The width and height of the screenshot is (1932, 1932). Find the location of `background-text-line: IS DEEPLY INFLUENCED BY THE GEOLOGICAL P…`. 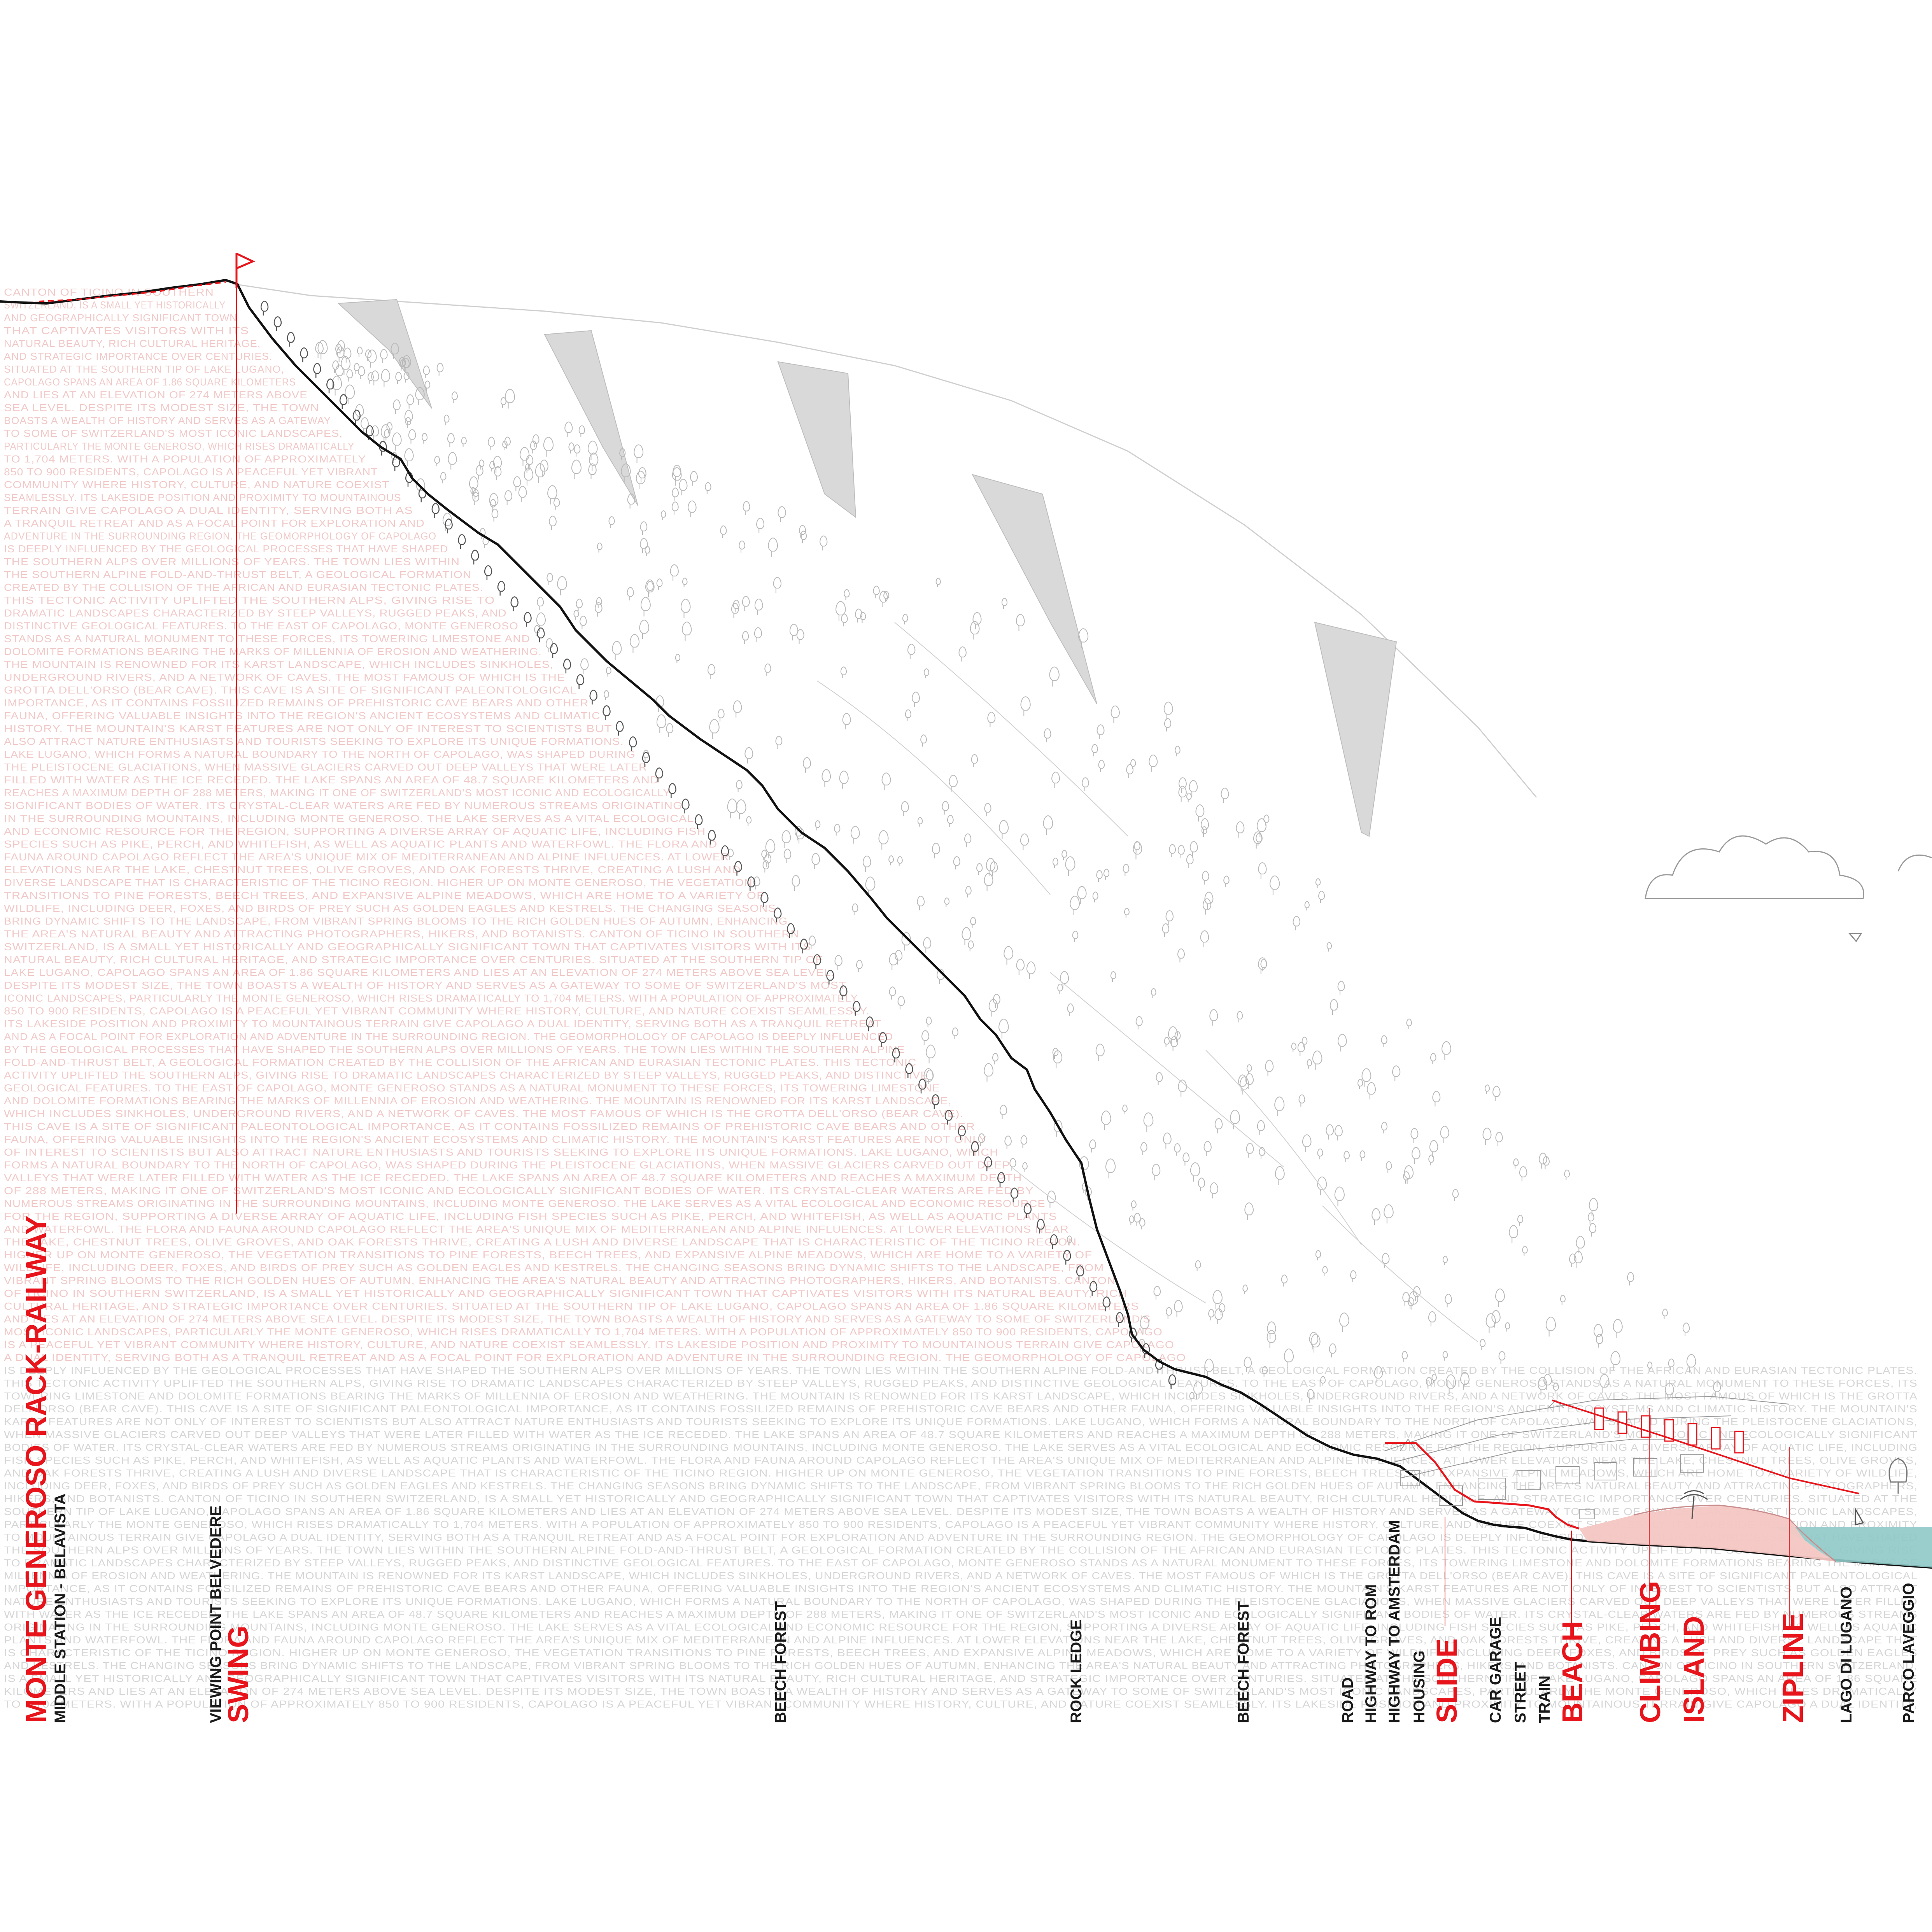

background-text-line: IS DEEPLY INFLUENCED BY THE GEOLOGICAL P… is located at coordinates (226, 549).